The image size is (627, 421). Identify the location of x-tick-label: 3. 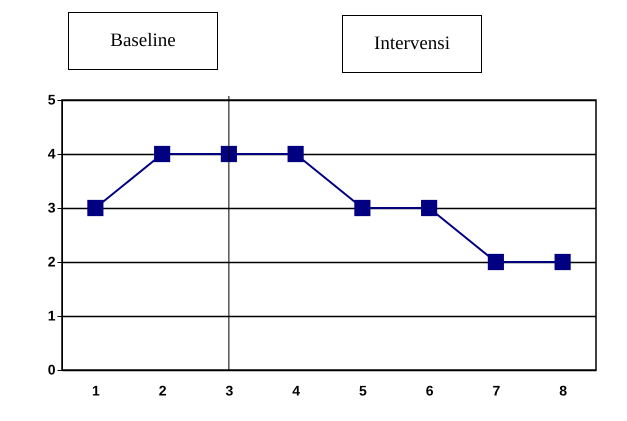
(229, 390).